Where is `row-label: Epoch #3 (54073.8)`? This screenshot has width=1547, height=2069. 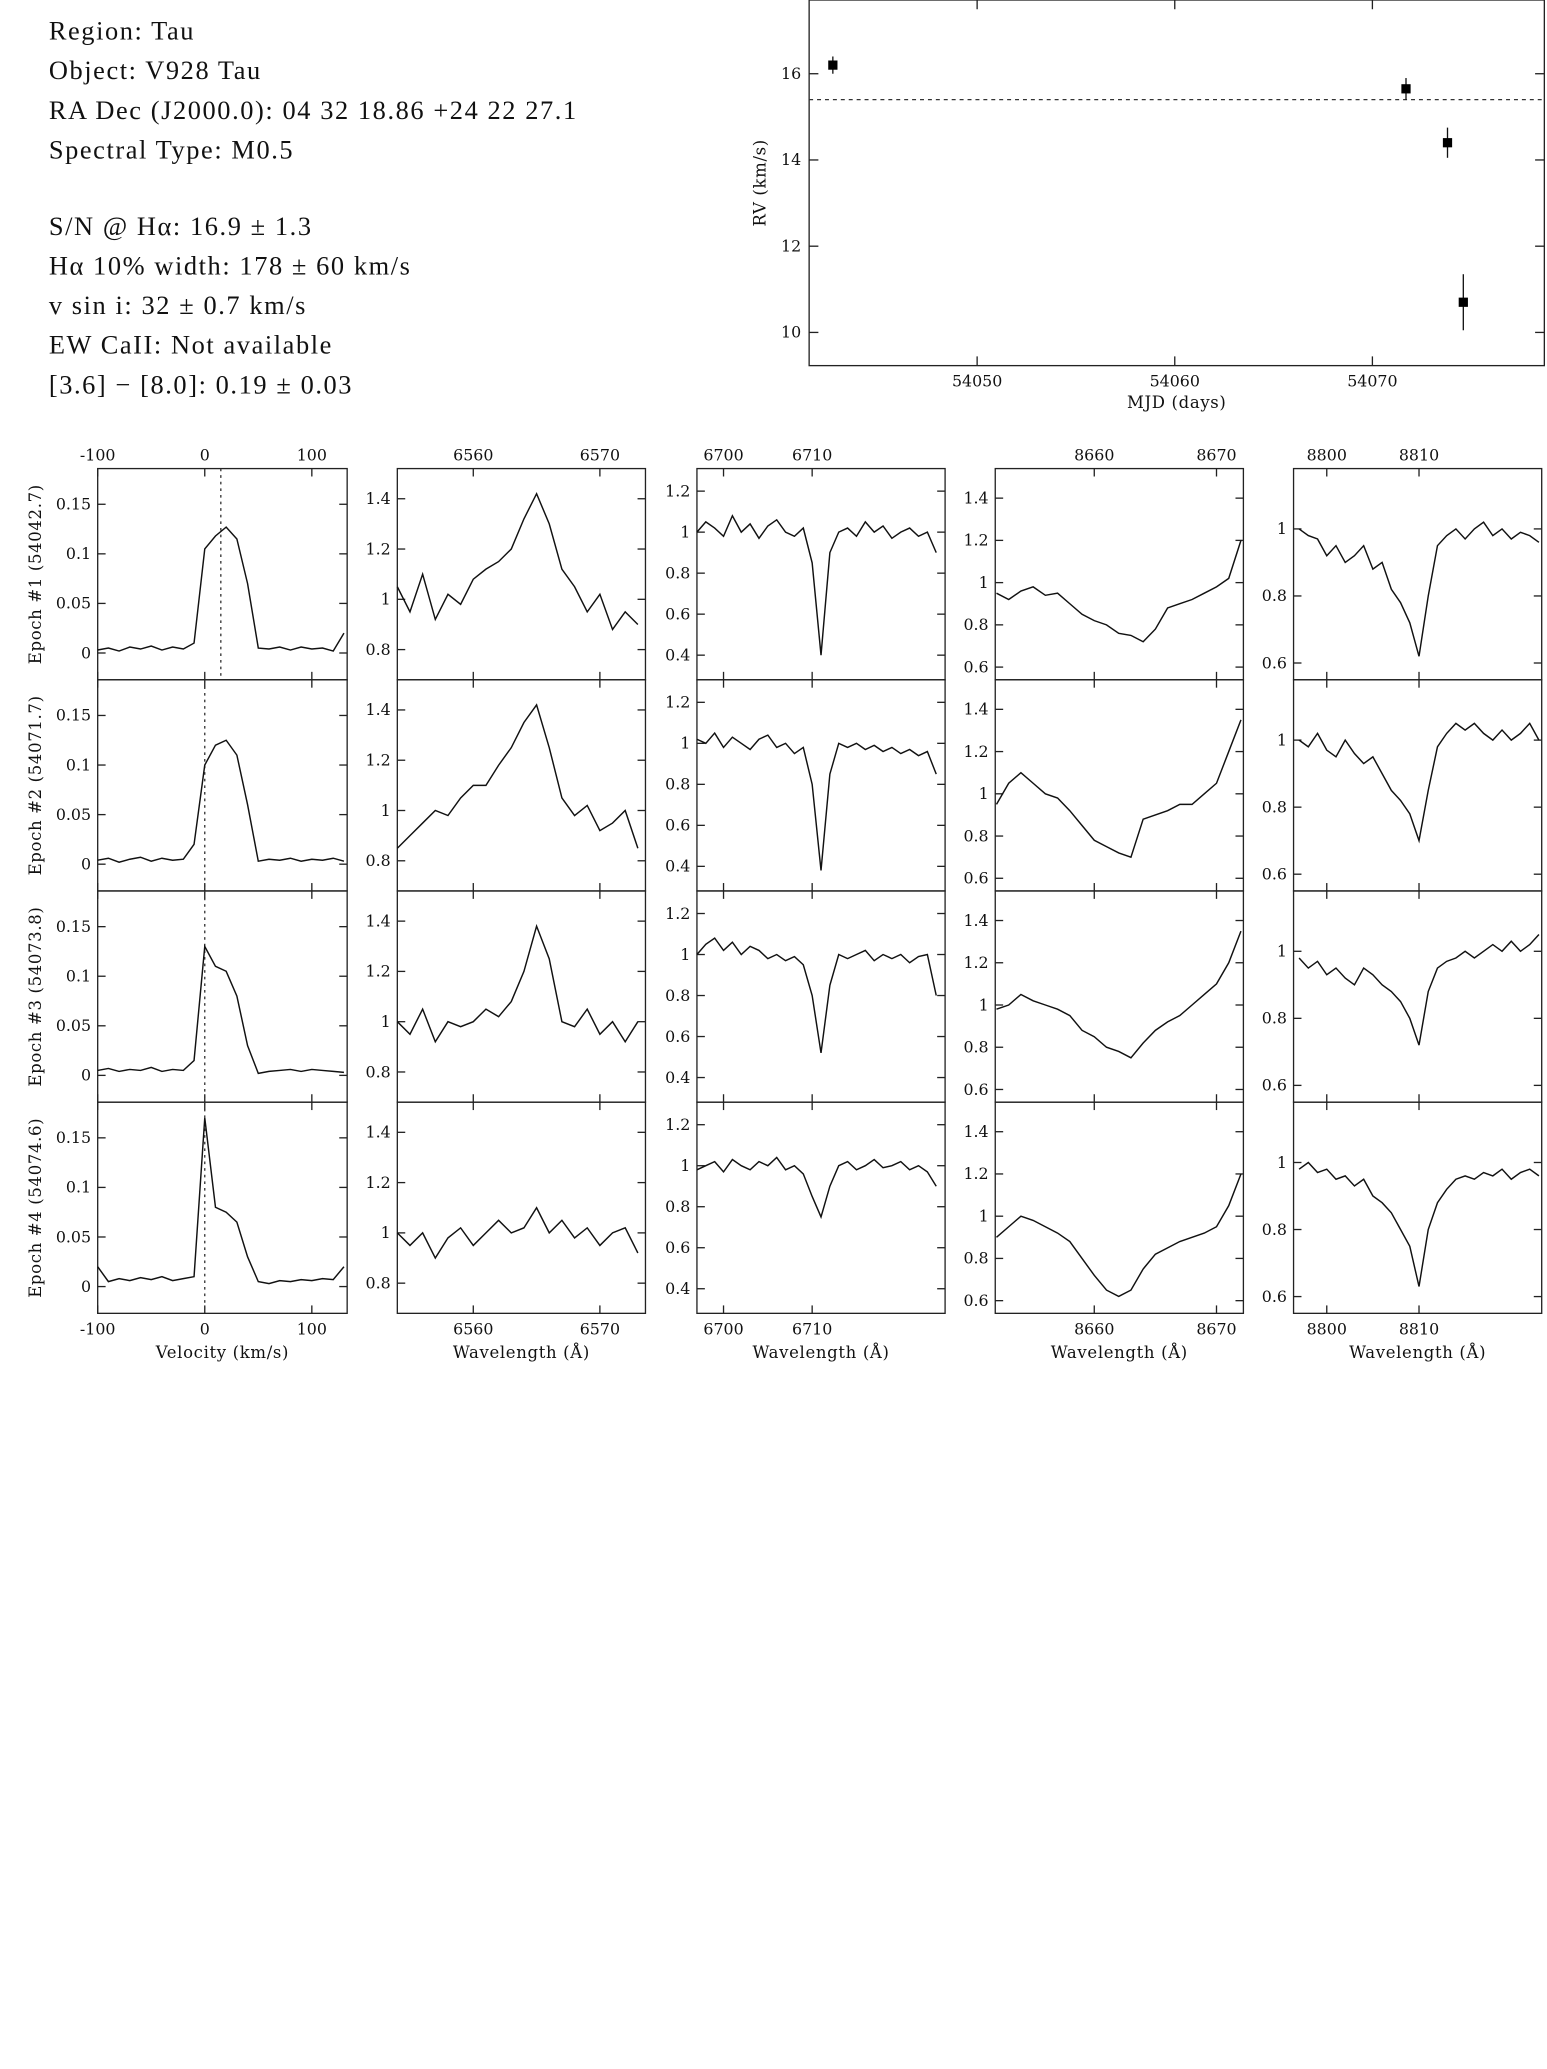
row-label: Epoch #3 (54073.8) is located at coordinates (35, 997).